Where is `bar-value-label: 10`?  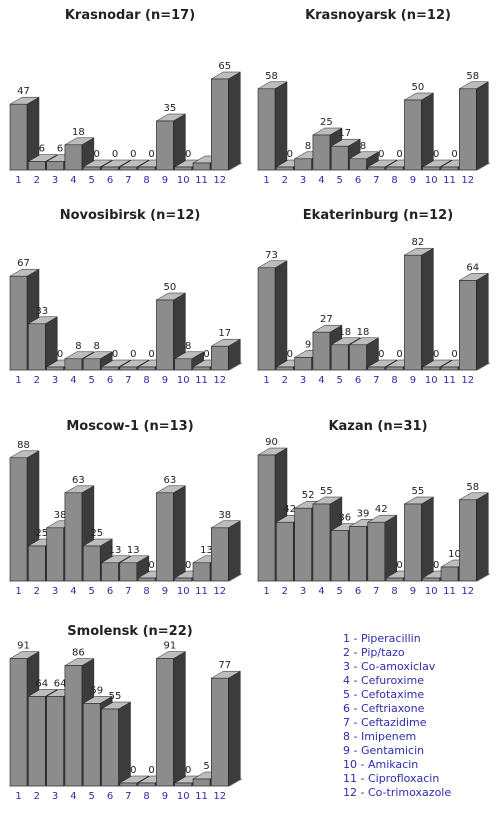
bar-value-label: 10 is located at coordinates (454, 554).